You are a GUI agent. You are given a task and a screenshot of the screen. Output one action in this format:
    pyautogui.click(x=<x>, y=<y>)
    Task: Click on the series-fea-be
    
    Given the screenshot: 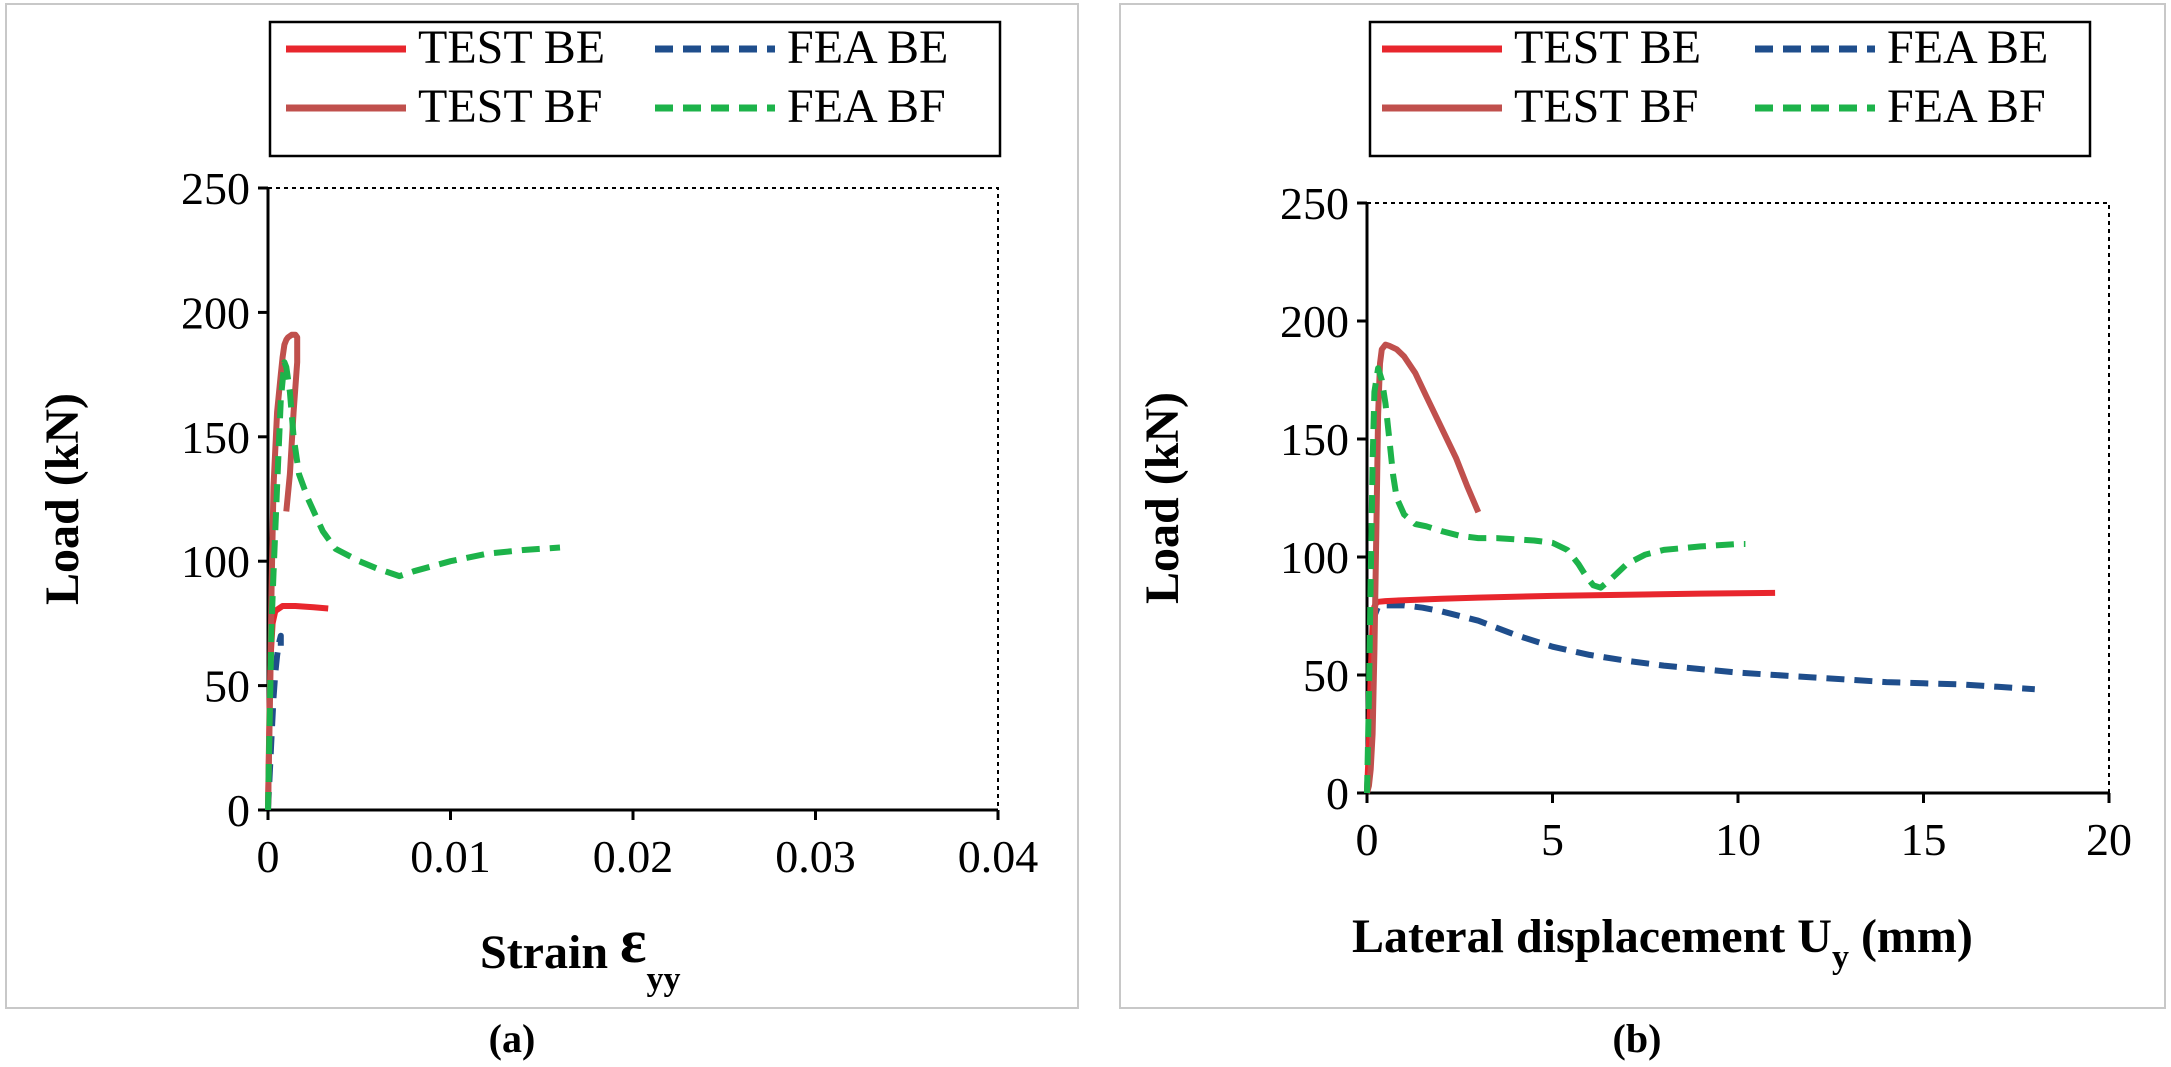 What is the action you would take?
    pyautogui.click(x=274, y=721)
    